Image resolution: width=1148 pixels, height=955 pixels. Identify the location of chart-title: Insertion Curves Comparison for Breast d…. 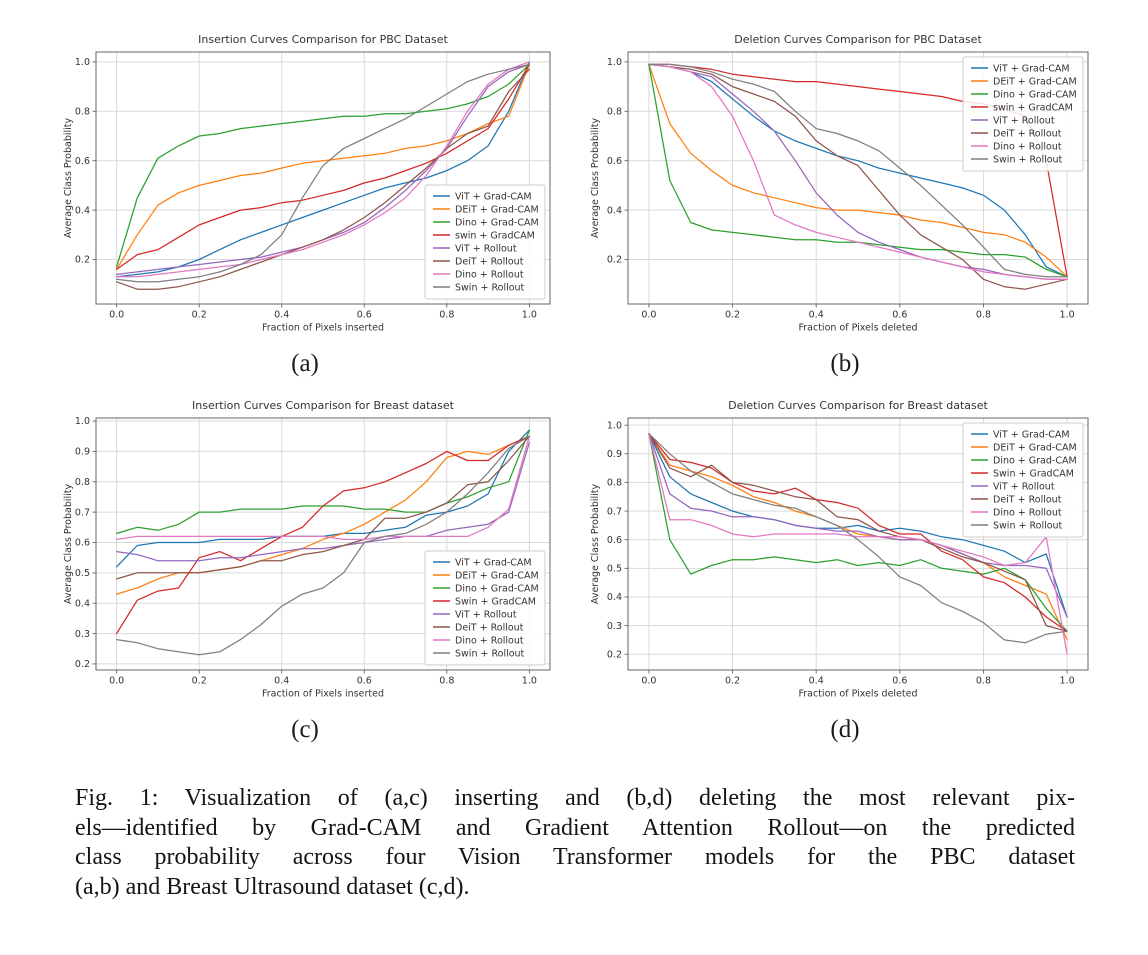
(323, 405).